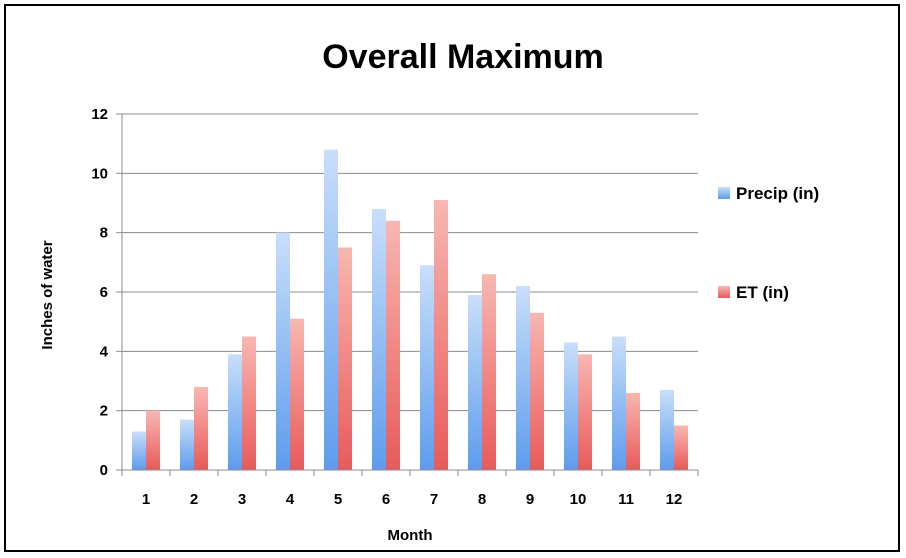 This screenshot has height=558, width=906. Describe the element at coordinates (104, 470) in the screenshot. I see `y-tick-label: 0` at that location.